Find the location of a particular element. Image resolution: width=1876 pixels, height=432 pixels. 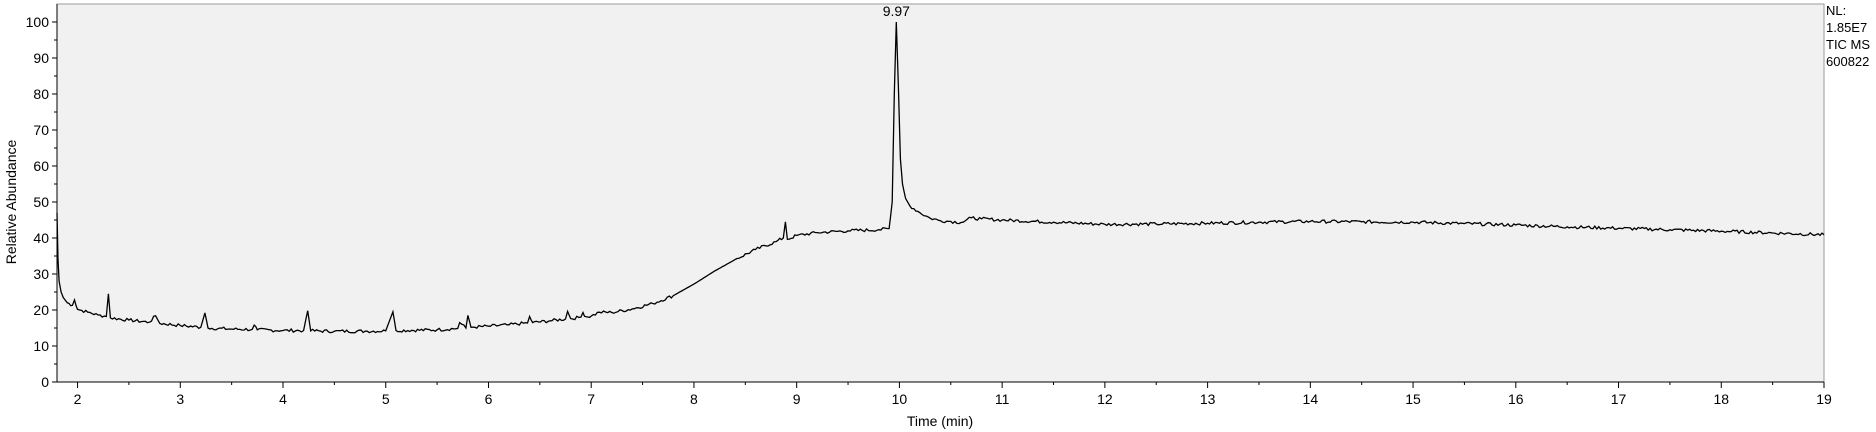

x-tick-label: 14 is located at coordinates (1311, 399).